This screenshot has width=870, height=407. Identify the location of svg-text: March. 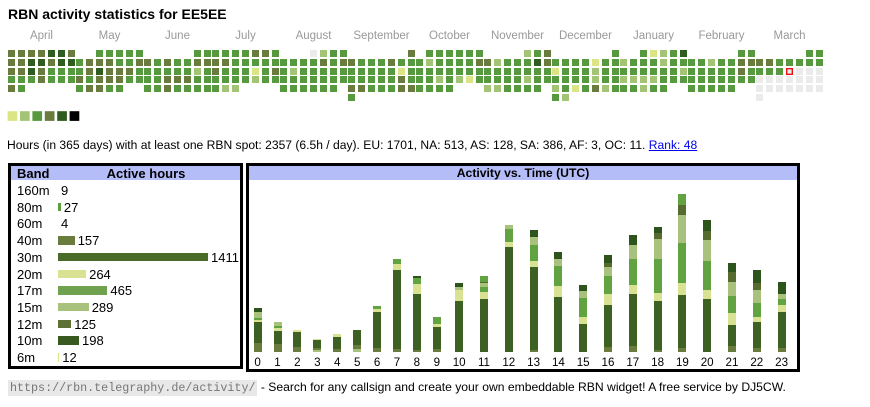
(790, 36).